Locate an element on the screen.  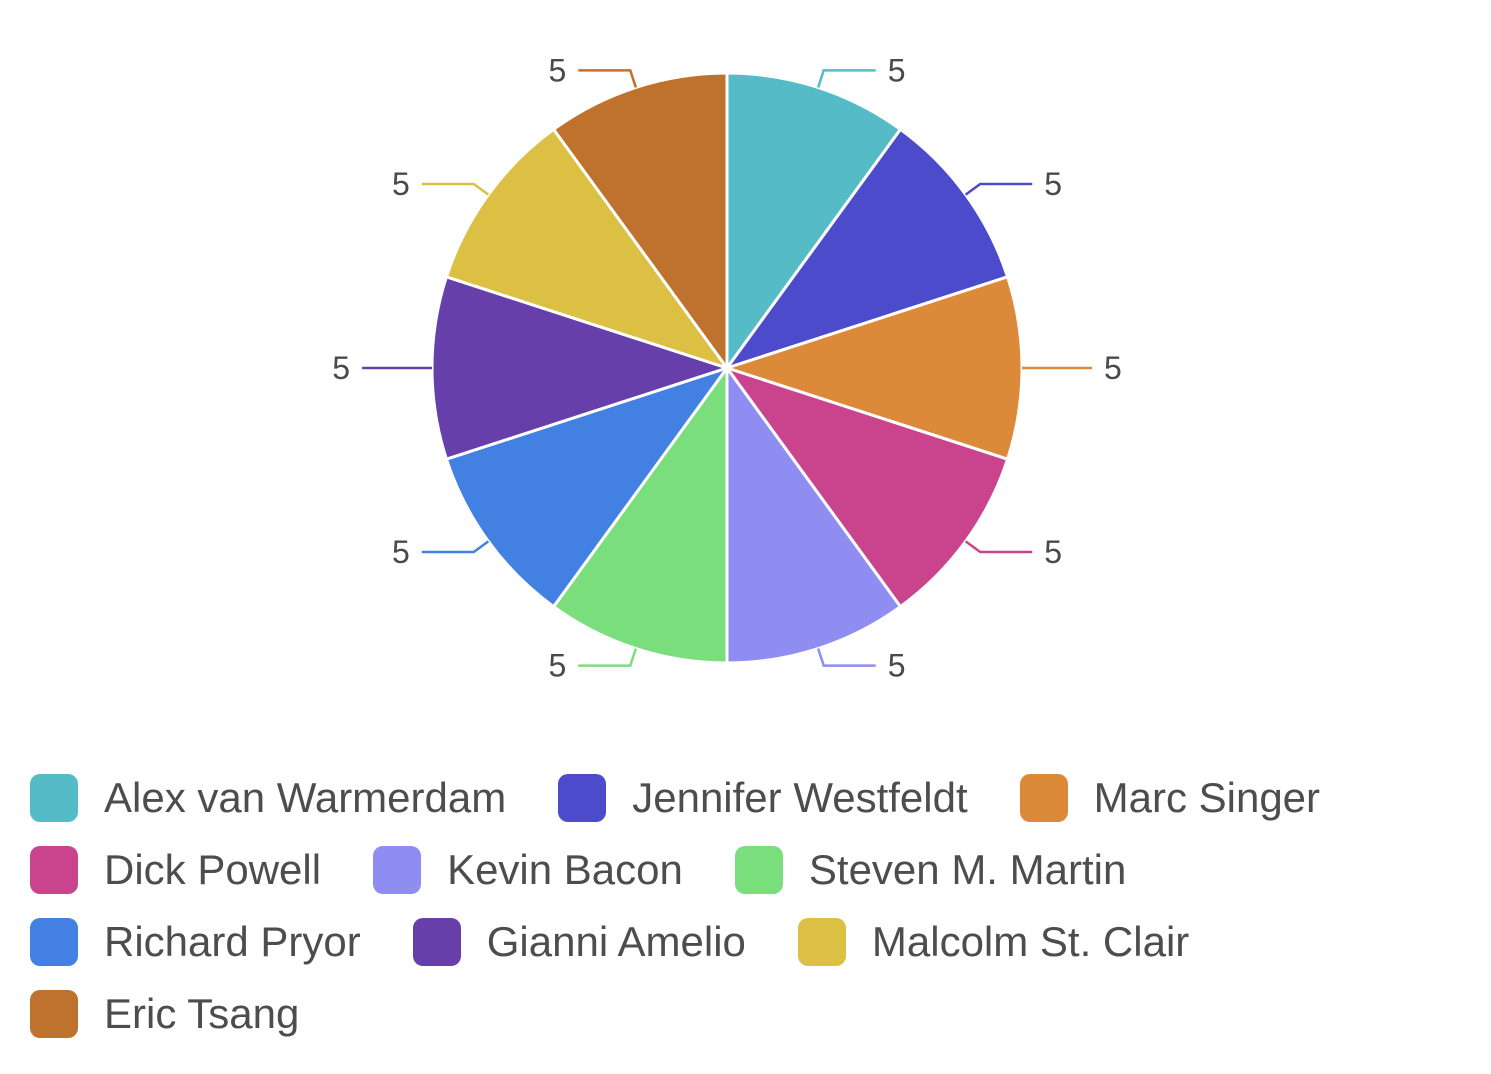
legend-label: Kevin Bacon is located at coordinates (565, 869).